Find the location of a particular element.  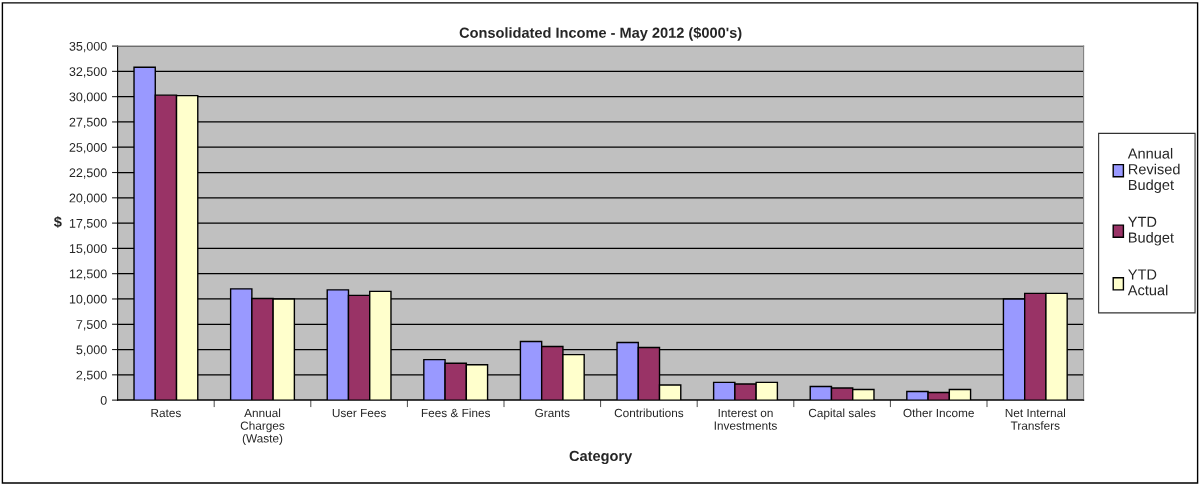

y-axis-title: $ is located at coordinates (57, 222).